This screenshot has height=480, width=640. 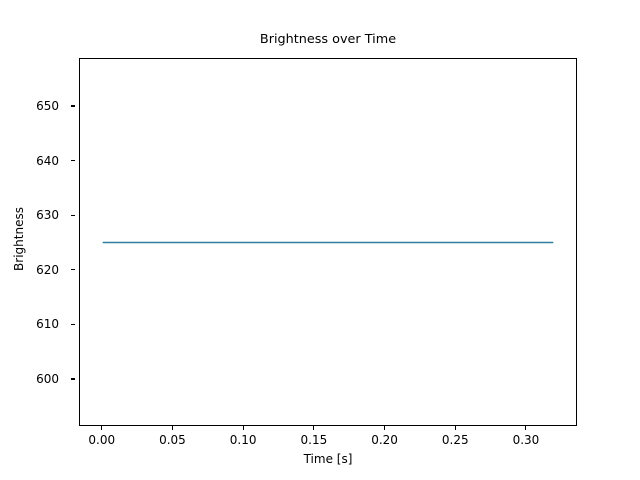 What do you see at coordinates (172, 440) in the screenshot?
I see `x-tick-label: 0.05` at bounding box center [172, 440].